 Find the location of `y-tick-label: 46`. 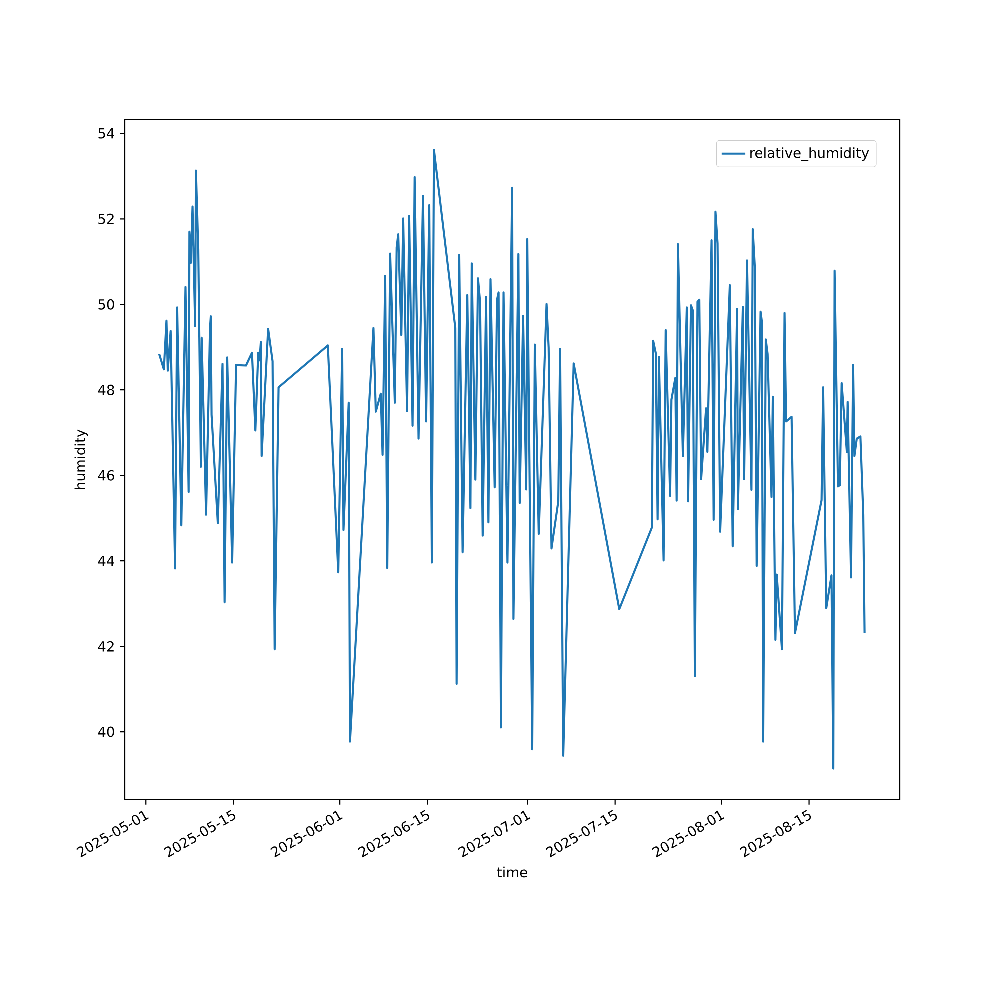

y-tick-label: 46 is located at coordinates (106, 475).